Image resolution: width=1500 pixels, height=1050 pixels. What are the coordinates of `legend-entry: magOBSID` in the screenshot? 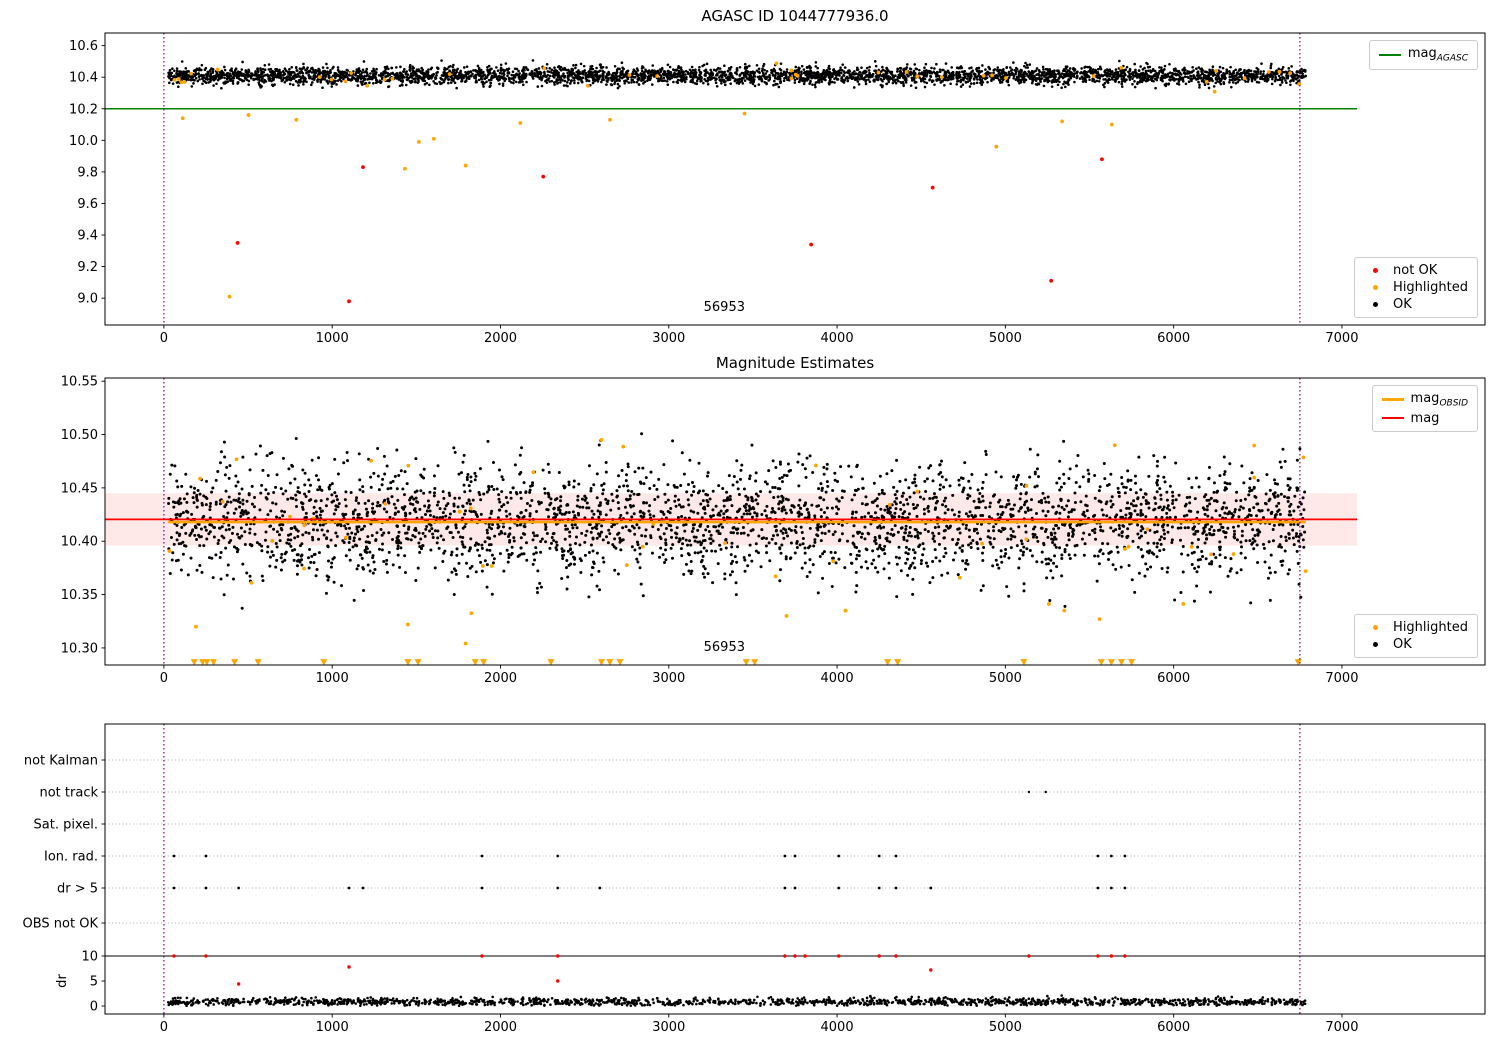 It's located at (1424, 400).